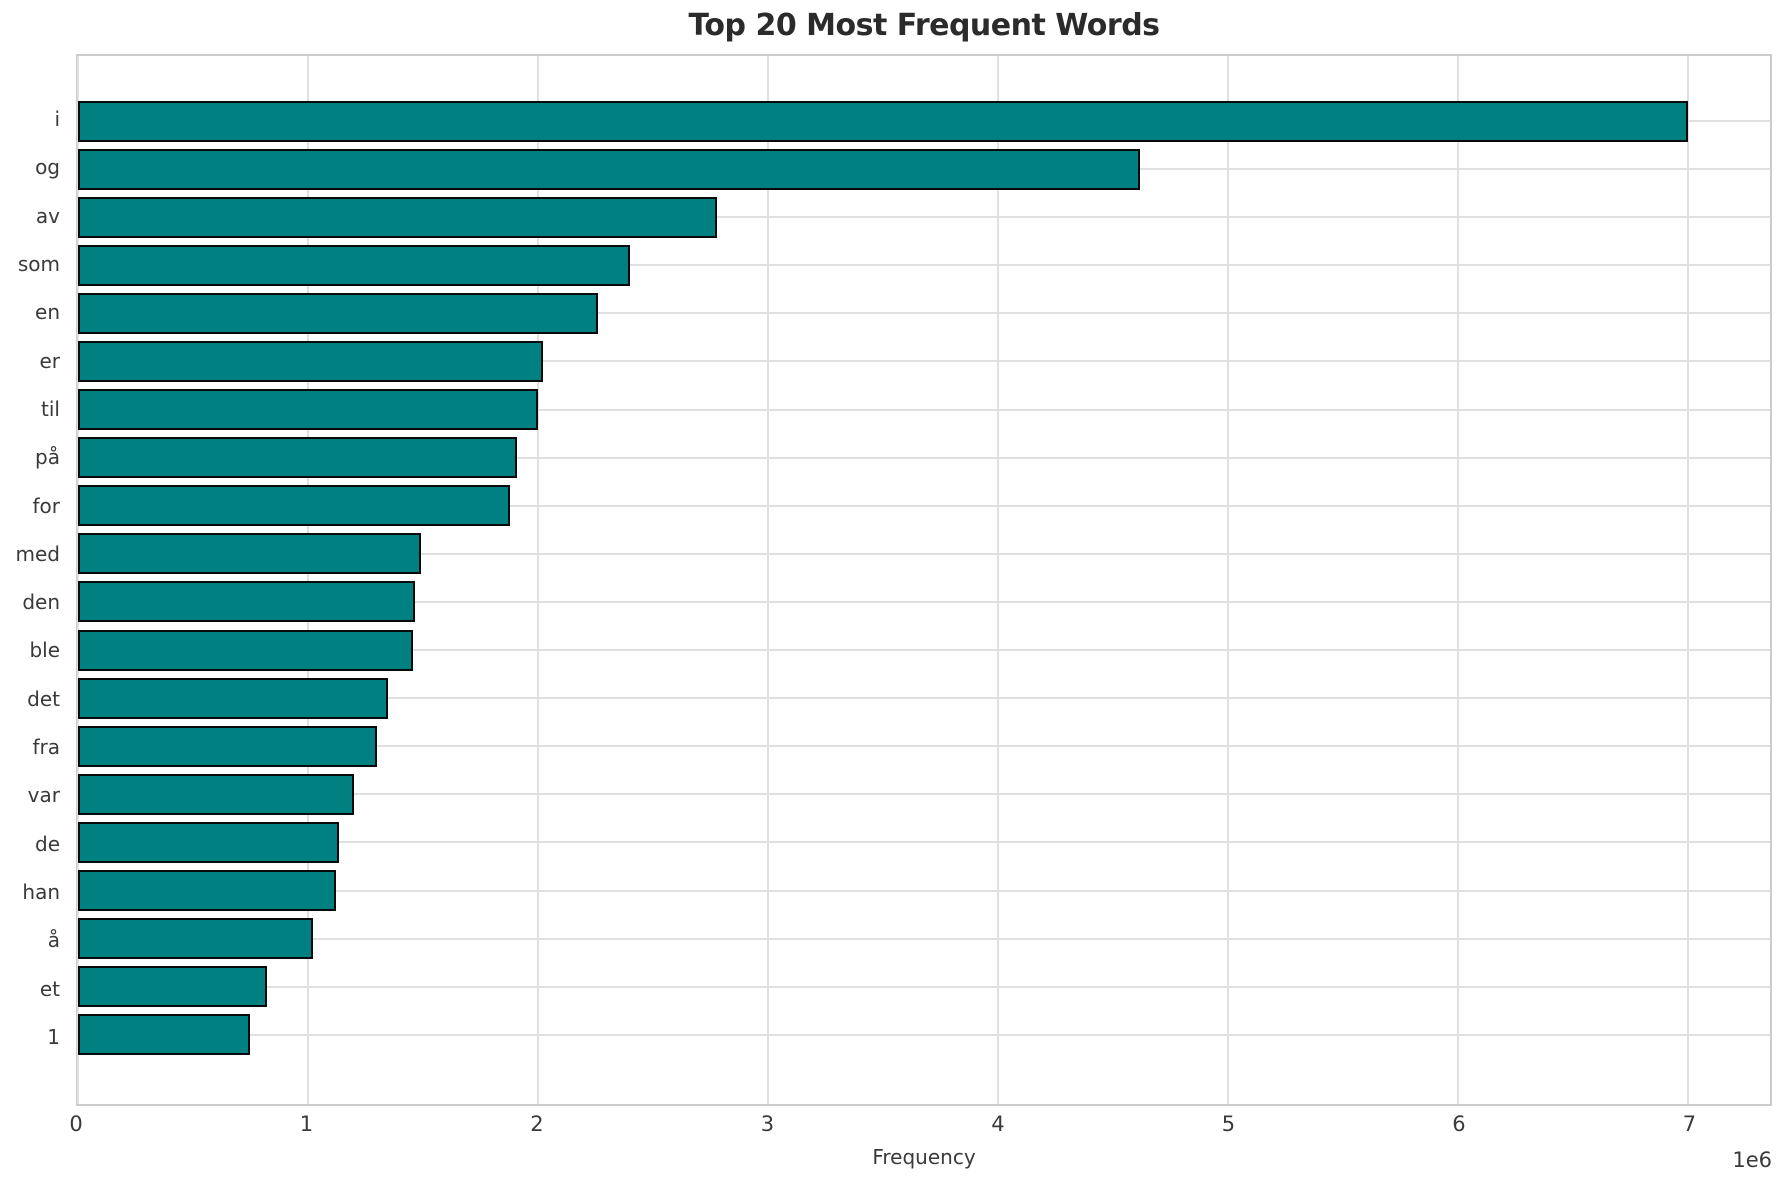  What do you see at coordinates (76, 1124) in the screenshot?
I see `x-tick-label: 0` at bounding box center [76, 1124].